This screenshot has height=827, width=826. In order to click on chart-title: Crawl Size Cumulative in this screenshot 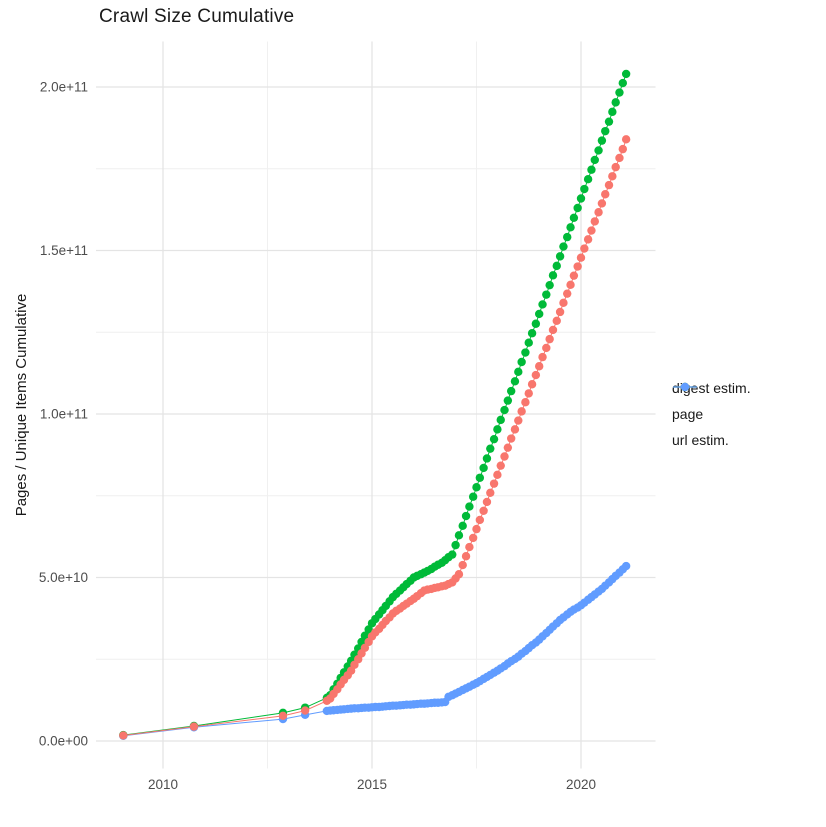, I will do `click(197, 16)`.